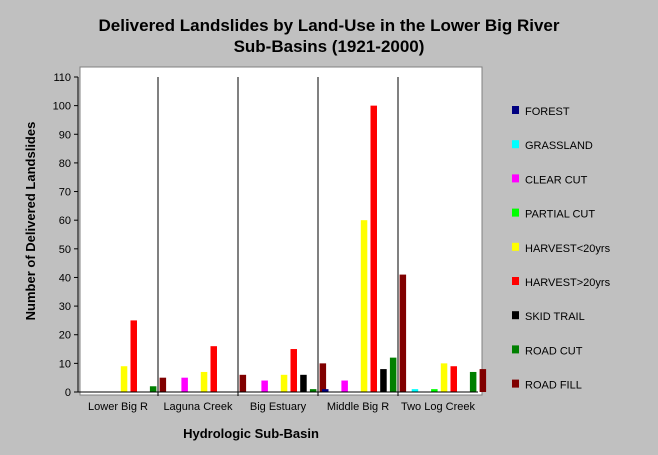 The width and height of the screenshot is (658, 455). Describe the element at coordinates (251, 433) in the screenshot. I see `x-axis-title: Hydrologic Sub-Basin` at that location.